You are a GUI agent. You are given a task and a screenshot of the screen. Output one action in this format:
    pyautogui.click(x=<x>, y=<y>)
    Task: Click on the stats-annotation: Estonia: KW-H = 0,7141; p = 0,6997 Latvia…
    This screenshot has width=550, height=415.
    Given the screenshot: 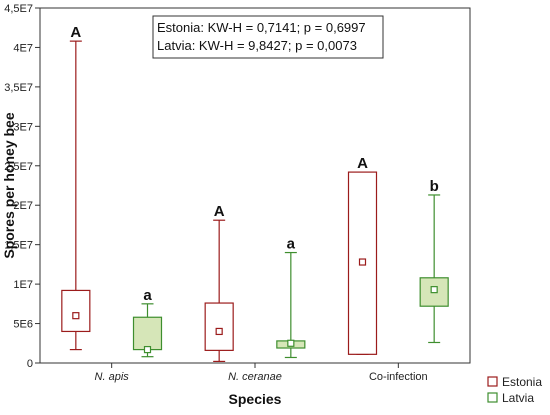 What is the action you would take?
    pyautogui.click(x=268, y=37)
    